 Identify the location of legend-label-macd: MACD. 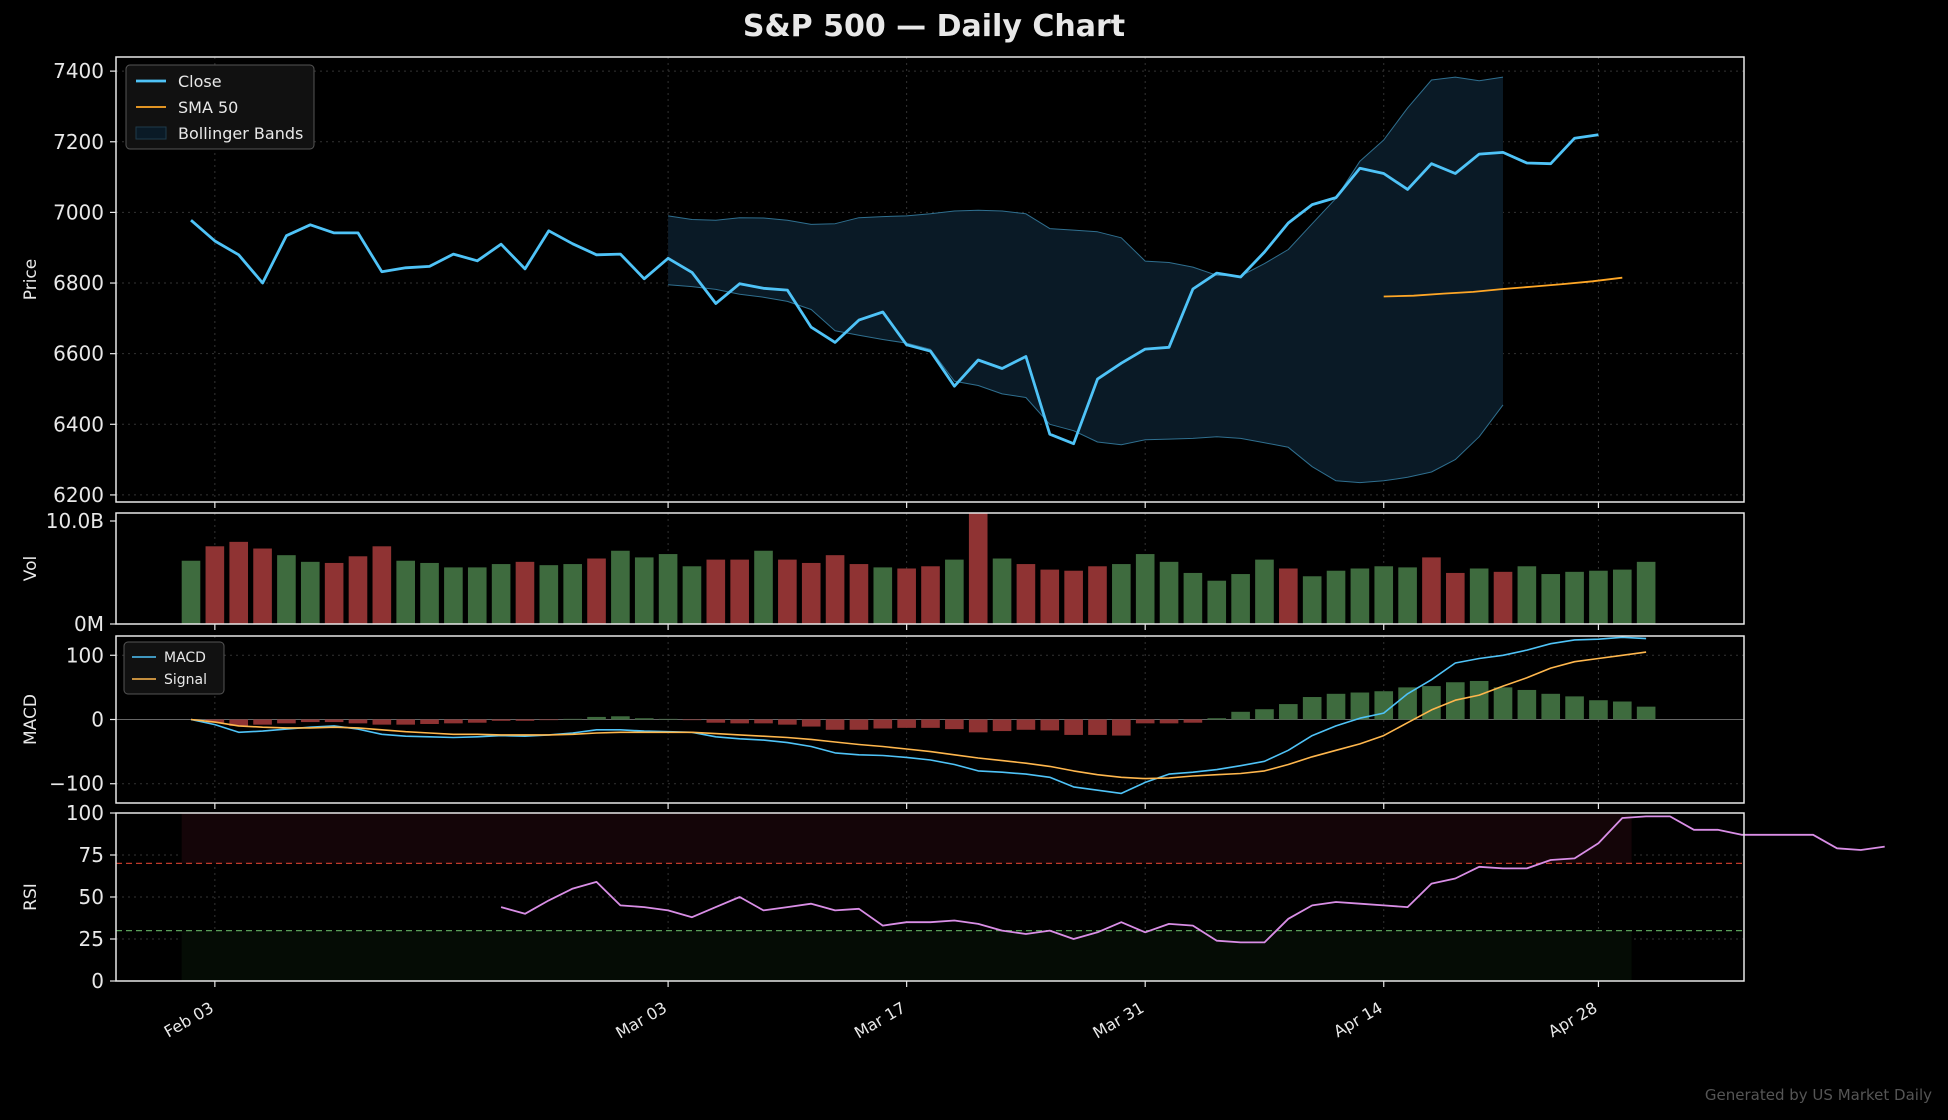
(185, 658).